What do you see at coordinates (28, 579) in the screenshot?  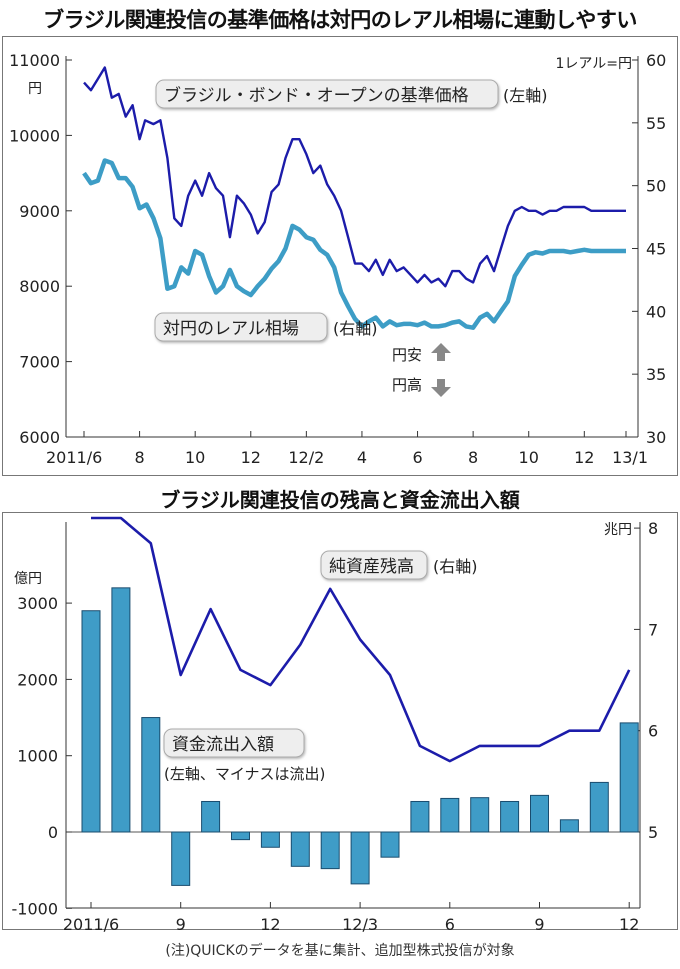 I see `chart2-left-unit: 億円` at bounding box center [28, 579].